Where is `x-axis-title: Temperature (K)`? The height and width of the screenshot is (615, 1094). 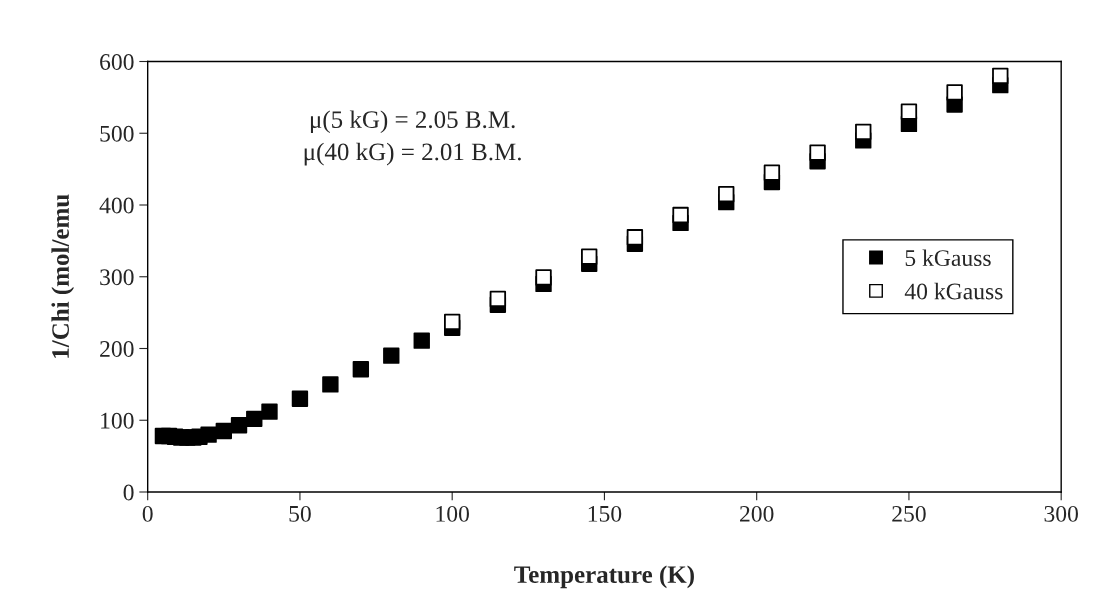
x-axis-title: Temperature (K) is located at coordinates (604, 577).